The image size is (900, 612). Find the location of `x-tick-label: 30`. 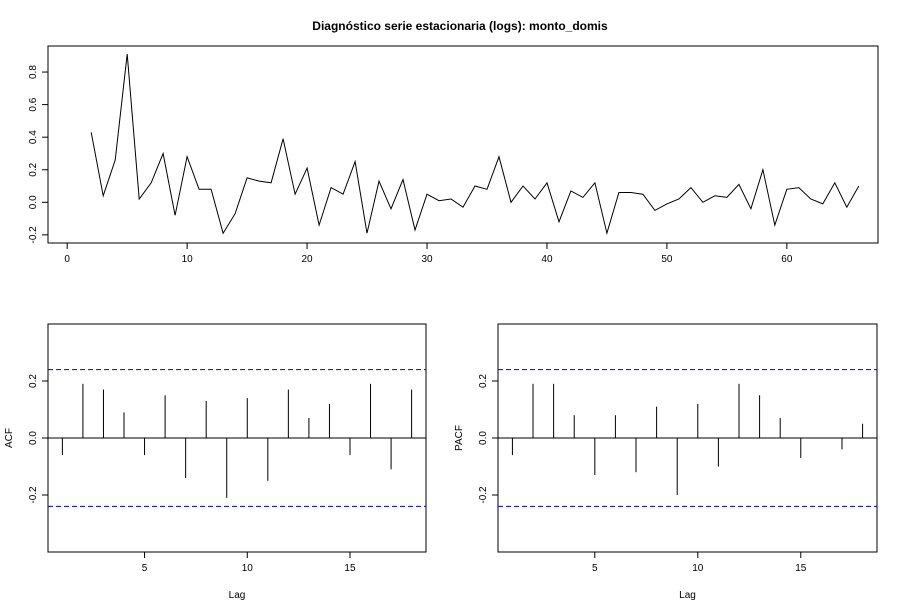

x-tick-label: 30 is located at coordinates (427, 259).